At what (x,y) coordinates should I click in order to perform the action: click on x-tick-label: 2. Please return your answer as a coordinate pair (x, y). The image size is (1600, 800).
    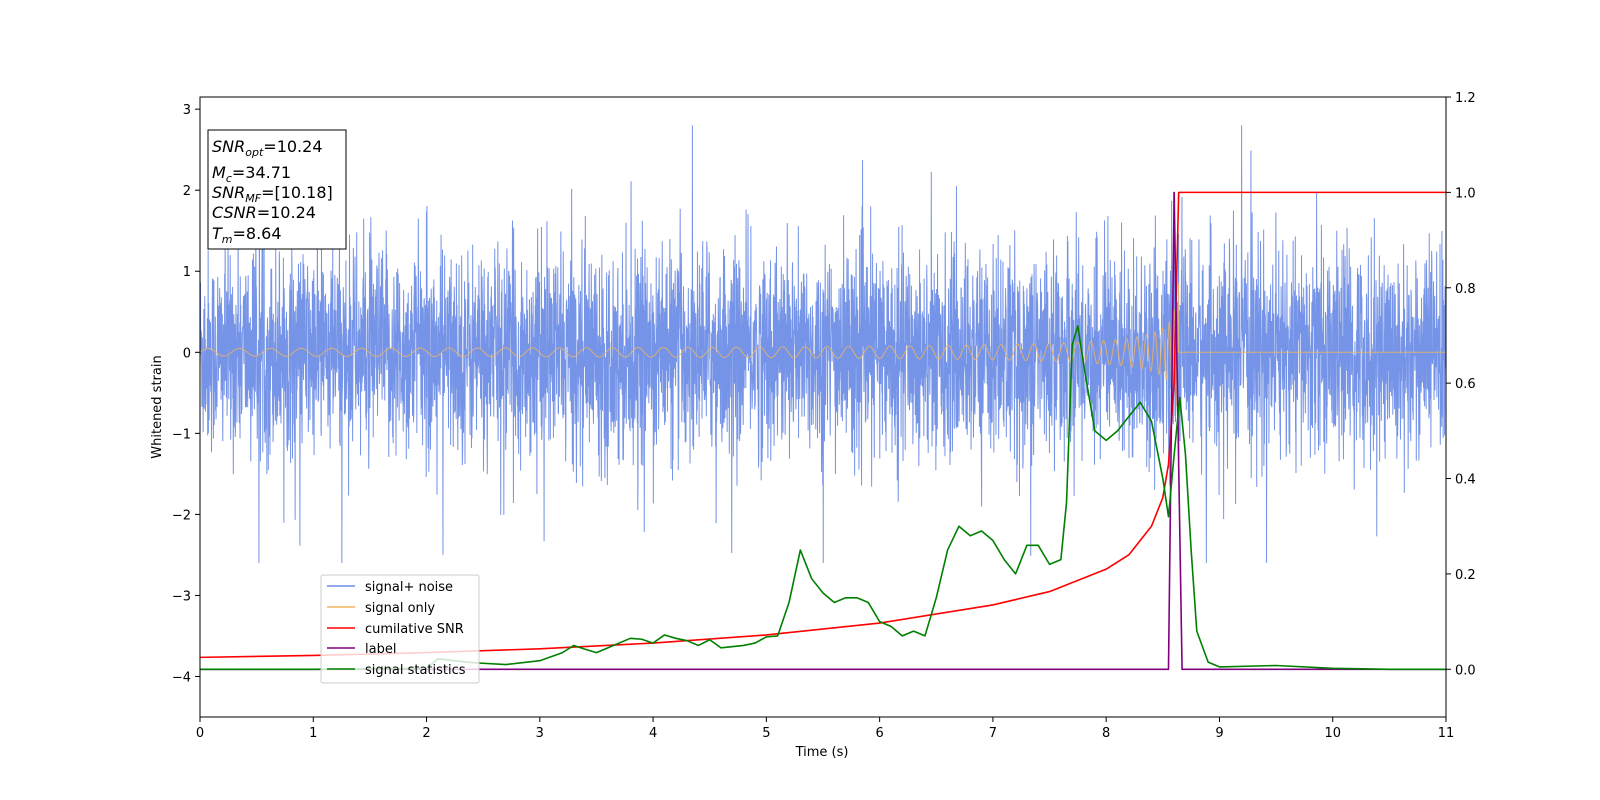
    Looking at the image, I should click on (426, 733).